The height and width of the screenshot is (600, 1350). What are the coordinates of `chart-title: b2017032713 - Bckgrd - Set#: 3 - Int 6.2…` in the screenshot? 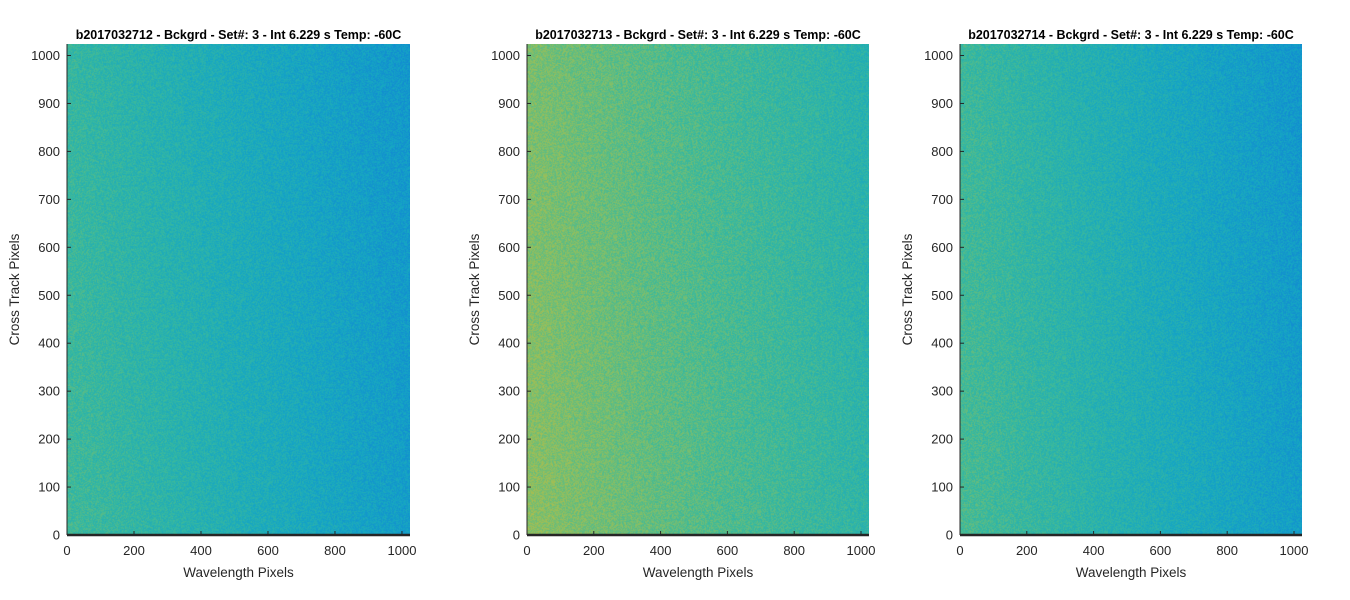 It's located at (698, 35).